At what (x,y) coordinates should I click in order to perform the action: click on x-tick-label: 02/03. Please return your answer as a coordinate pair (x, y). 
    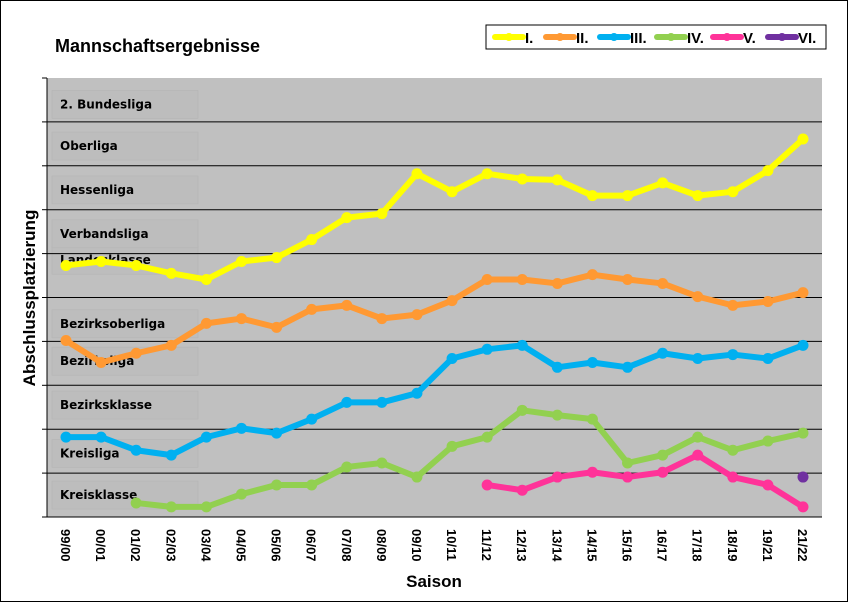
    Looking at the image, I should click on (170, 545).